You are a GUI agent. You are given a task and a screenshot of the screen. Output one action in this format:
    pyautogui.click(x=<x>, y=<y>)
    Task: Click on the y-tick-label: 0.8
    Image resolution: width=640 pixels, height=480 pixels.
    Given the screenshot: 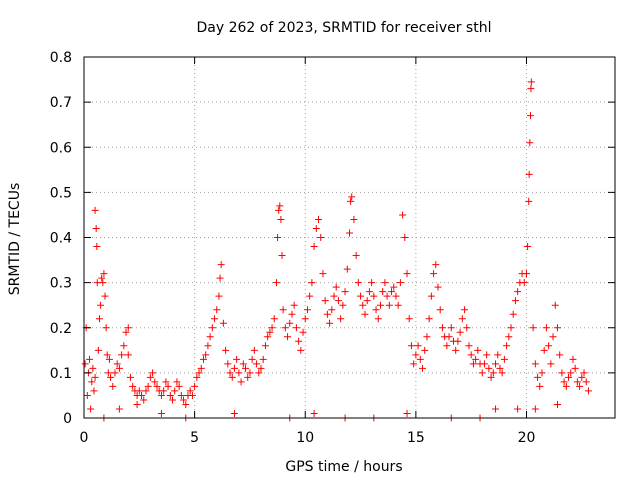 What is the action you would take?
    pyautogui.click(x=61, y=58)
    